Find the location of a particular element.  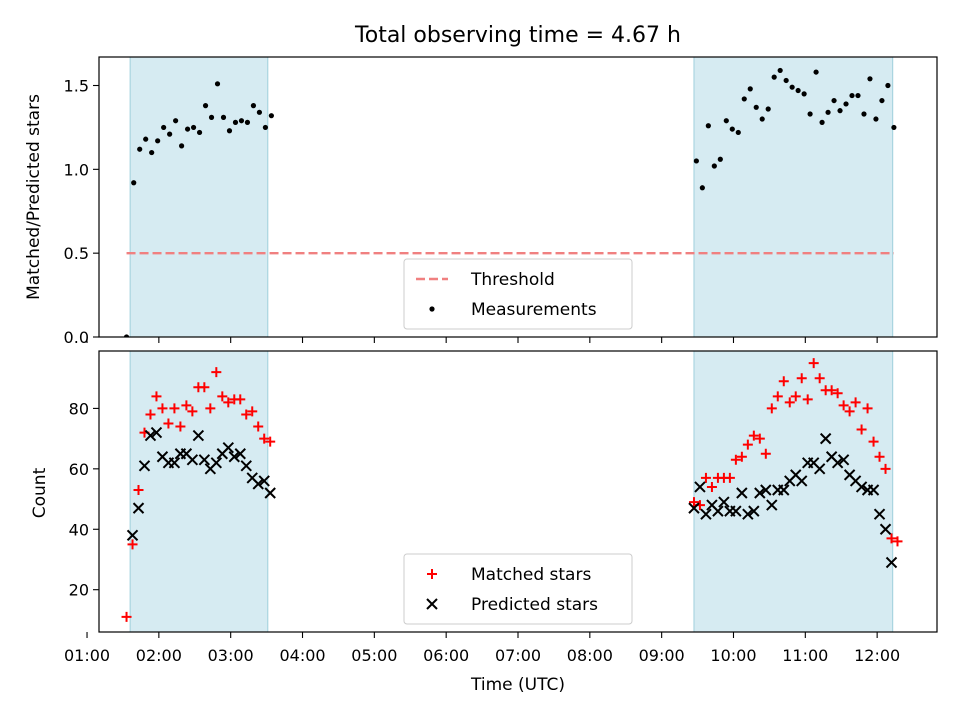

legend-measurement-swatch is located at coordinates (432, 309).